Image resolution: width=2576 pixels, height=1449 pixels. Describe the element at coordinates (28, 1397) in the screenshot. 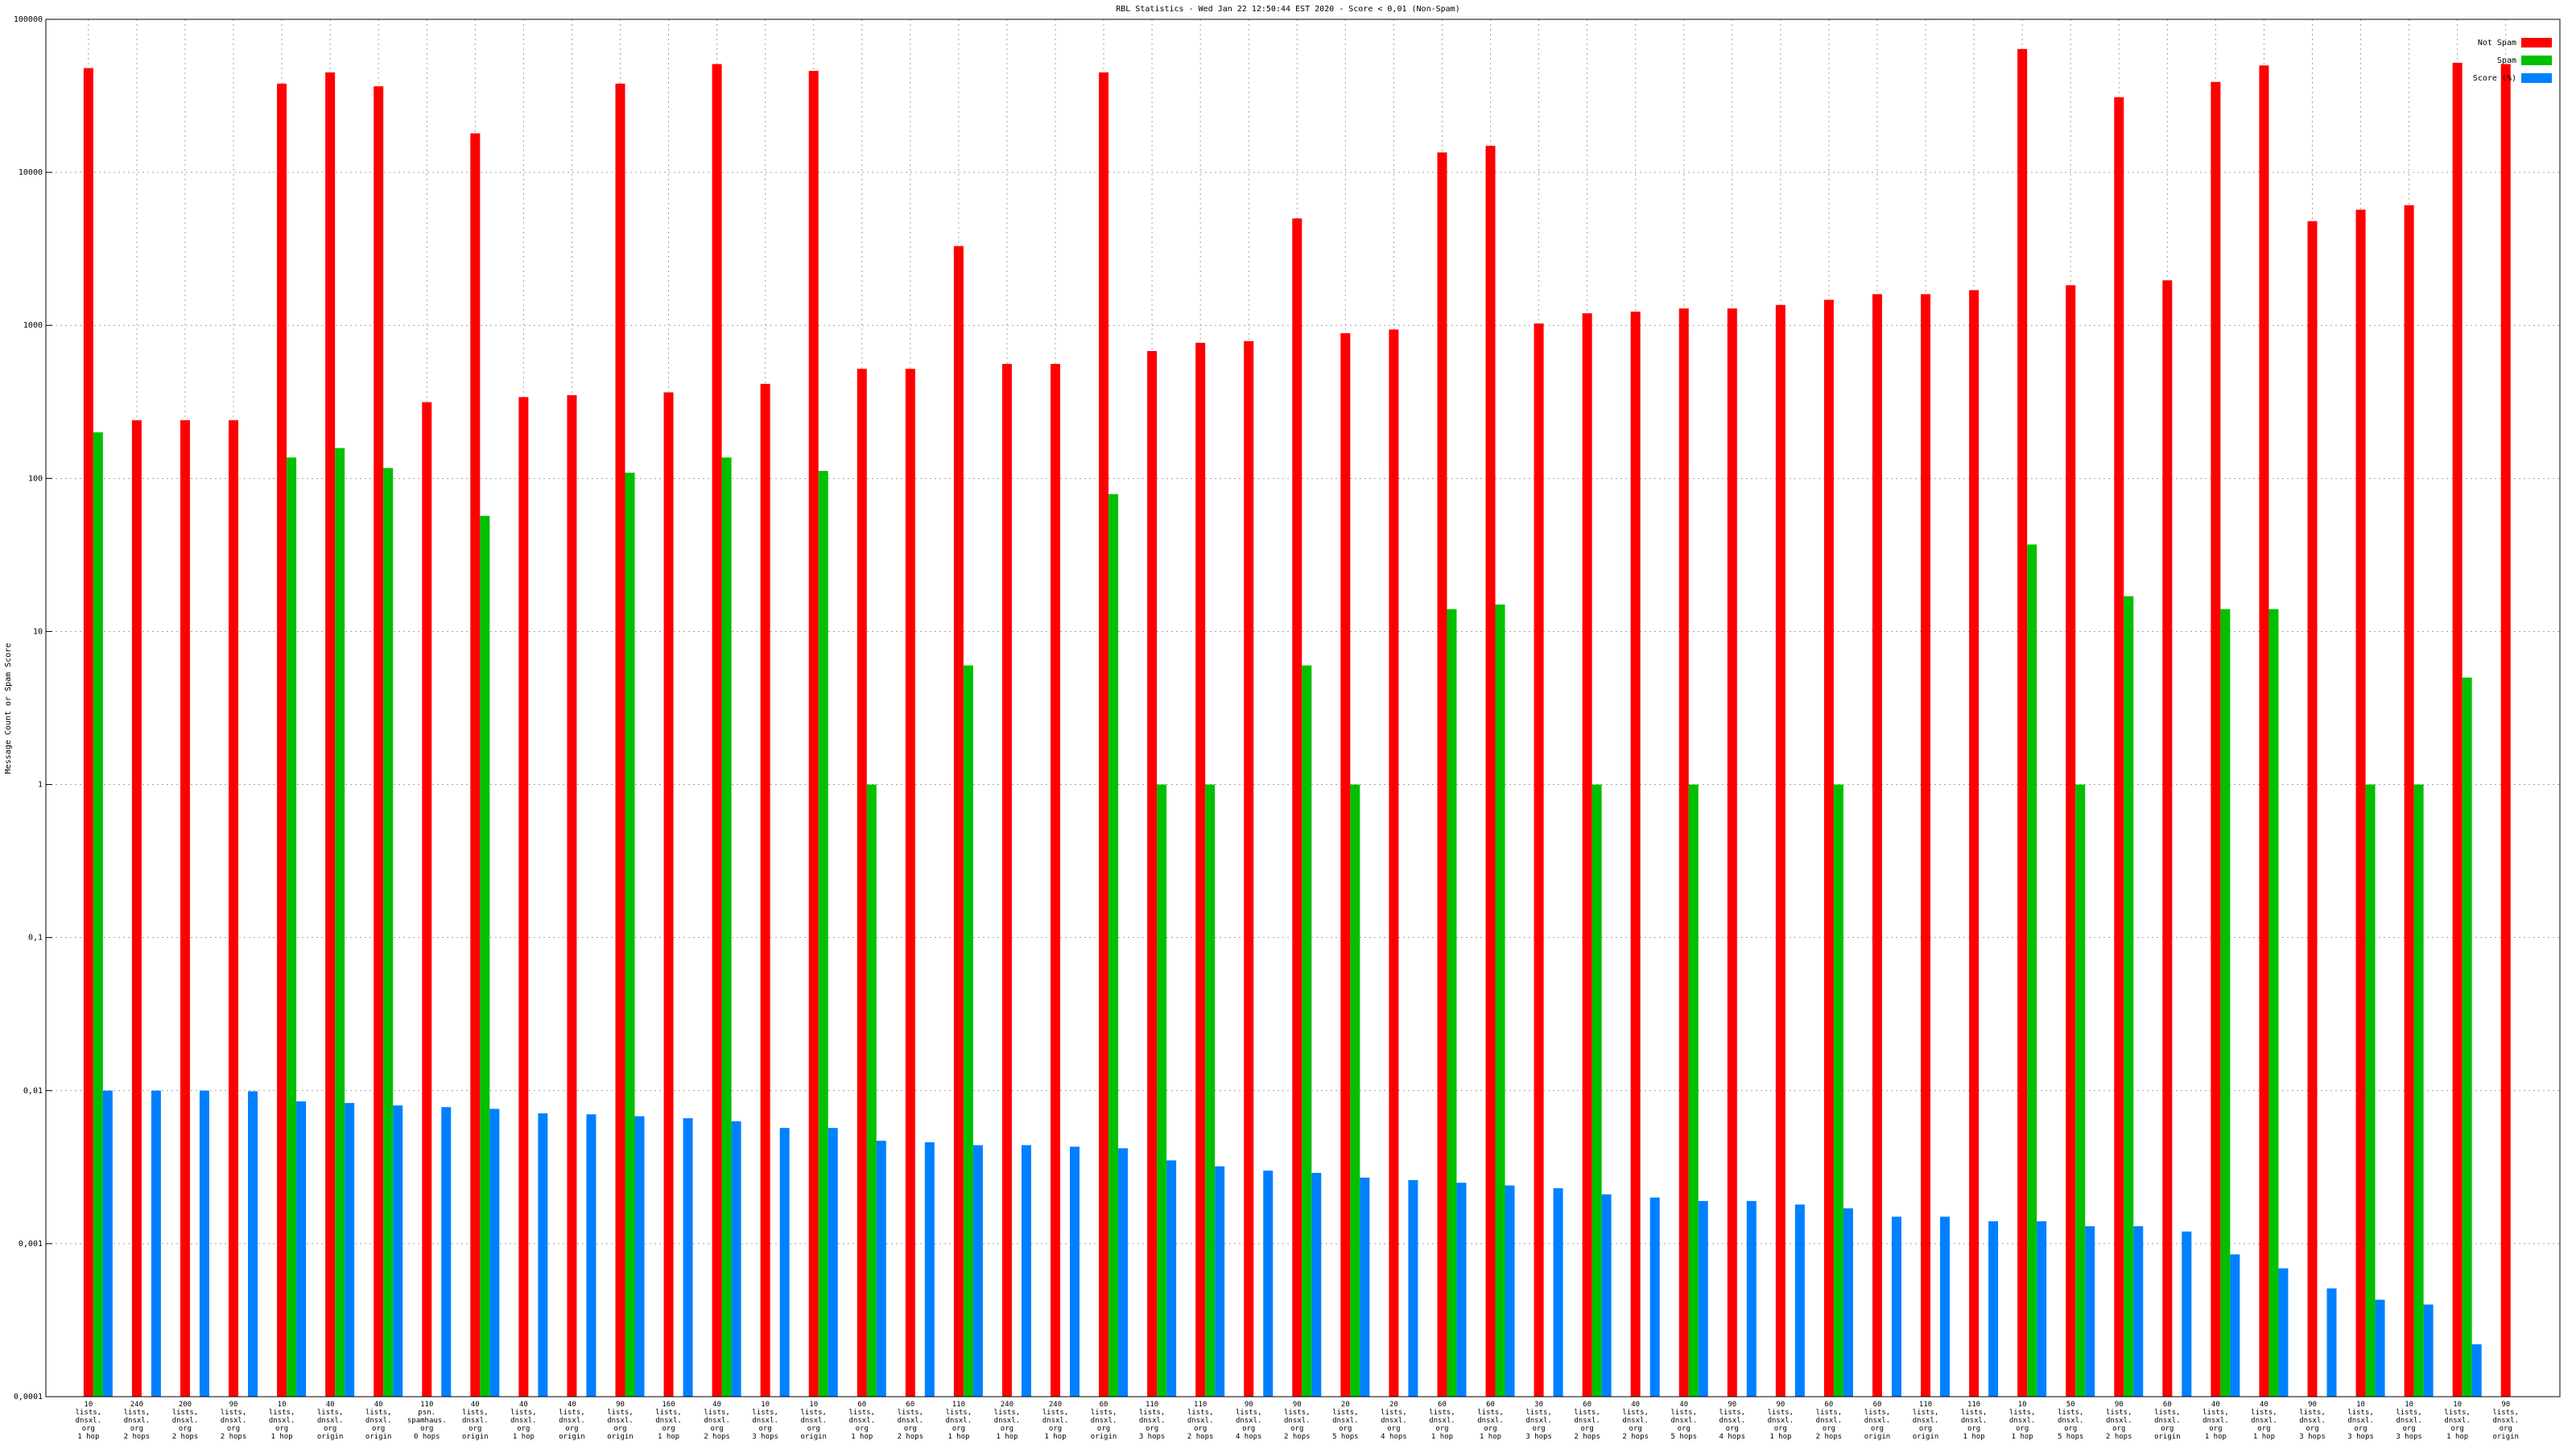

I see `y-tick-label: 0,0001` at that location.